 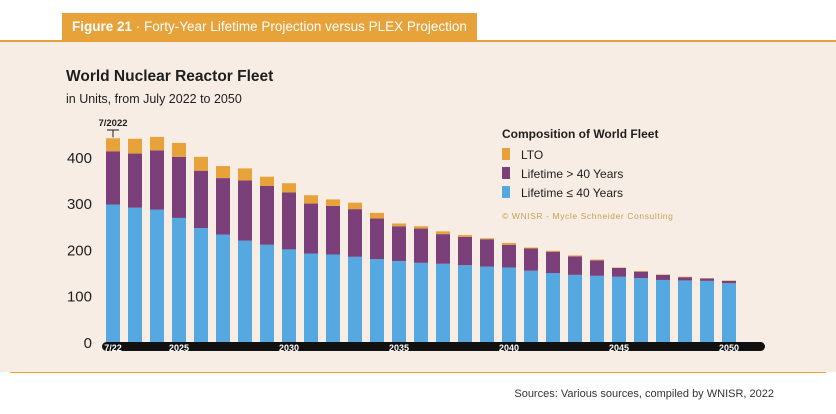 I want to click on x-tick-label: 7/22, so click(x=113, y=348).